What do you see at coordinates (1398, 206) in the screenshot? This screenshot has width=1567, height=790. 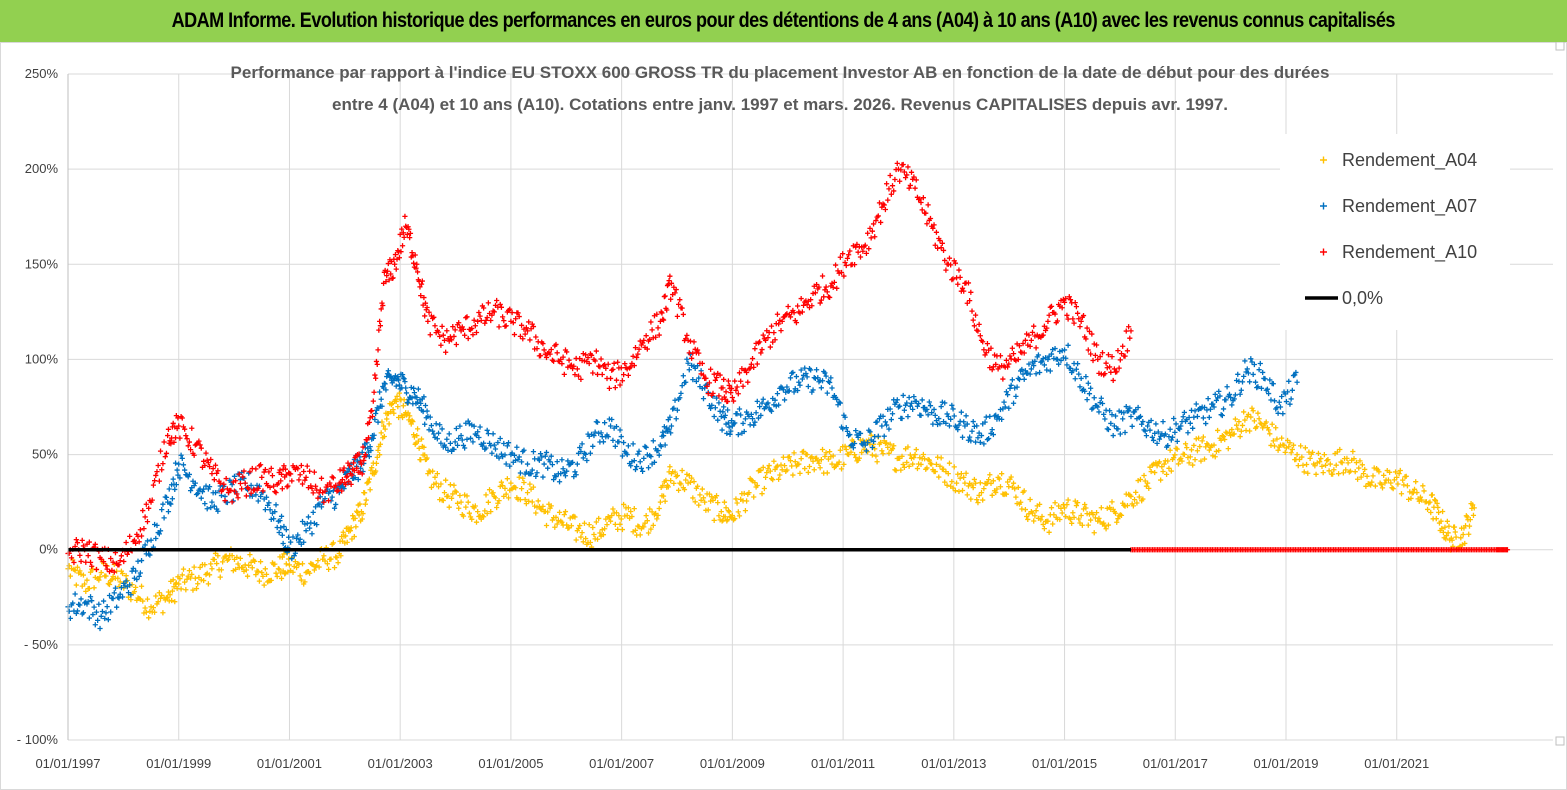 I see `legend-item-a07: Rendement_A07` at bounding box center [1398, 206].